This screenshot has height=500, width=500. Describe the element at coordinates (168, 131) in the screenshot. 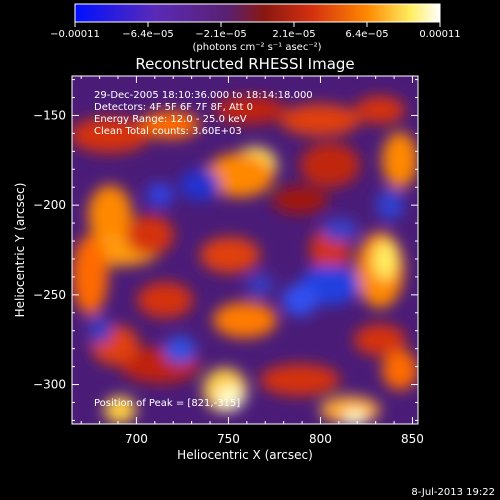

I see `annotation-line: Clean Total counts: 3.60E+03` at that location.